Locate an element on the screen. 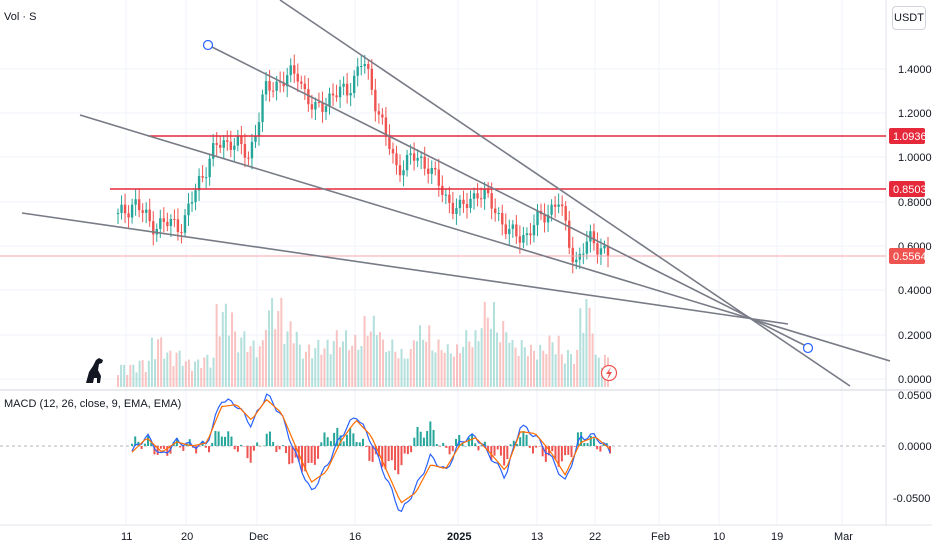 This screenshot has height=550, width=932. macd-line is located at coordinates (371, 453).